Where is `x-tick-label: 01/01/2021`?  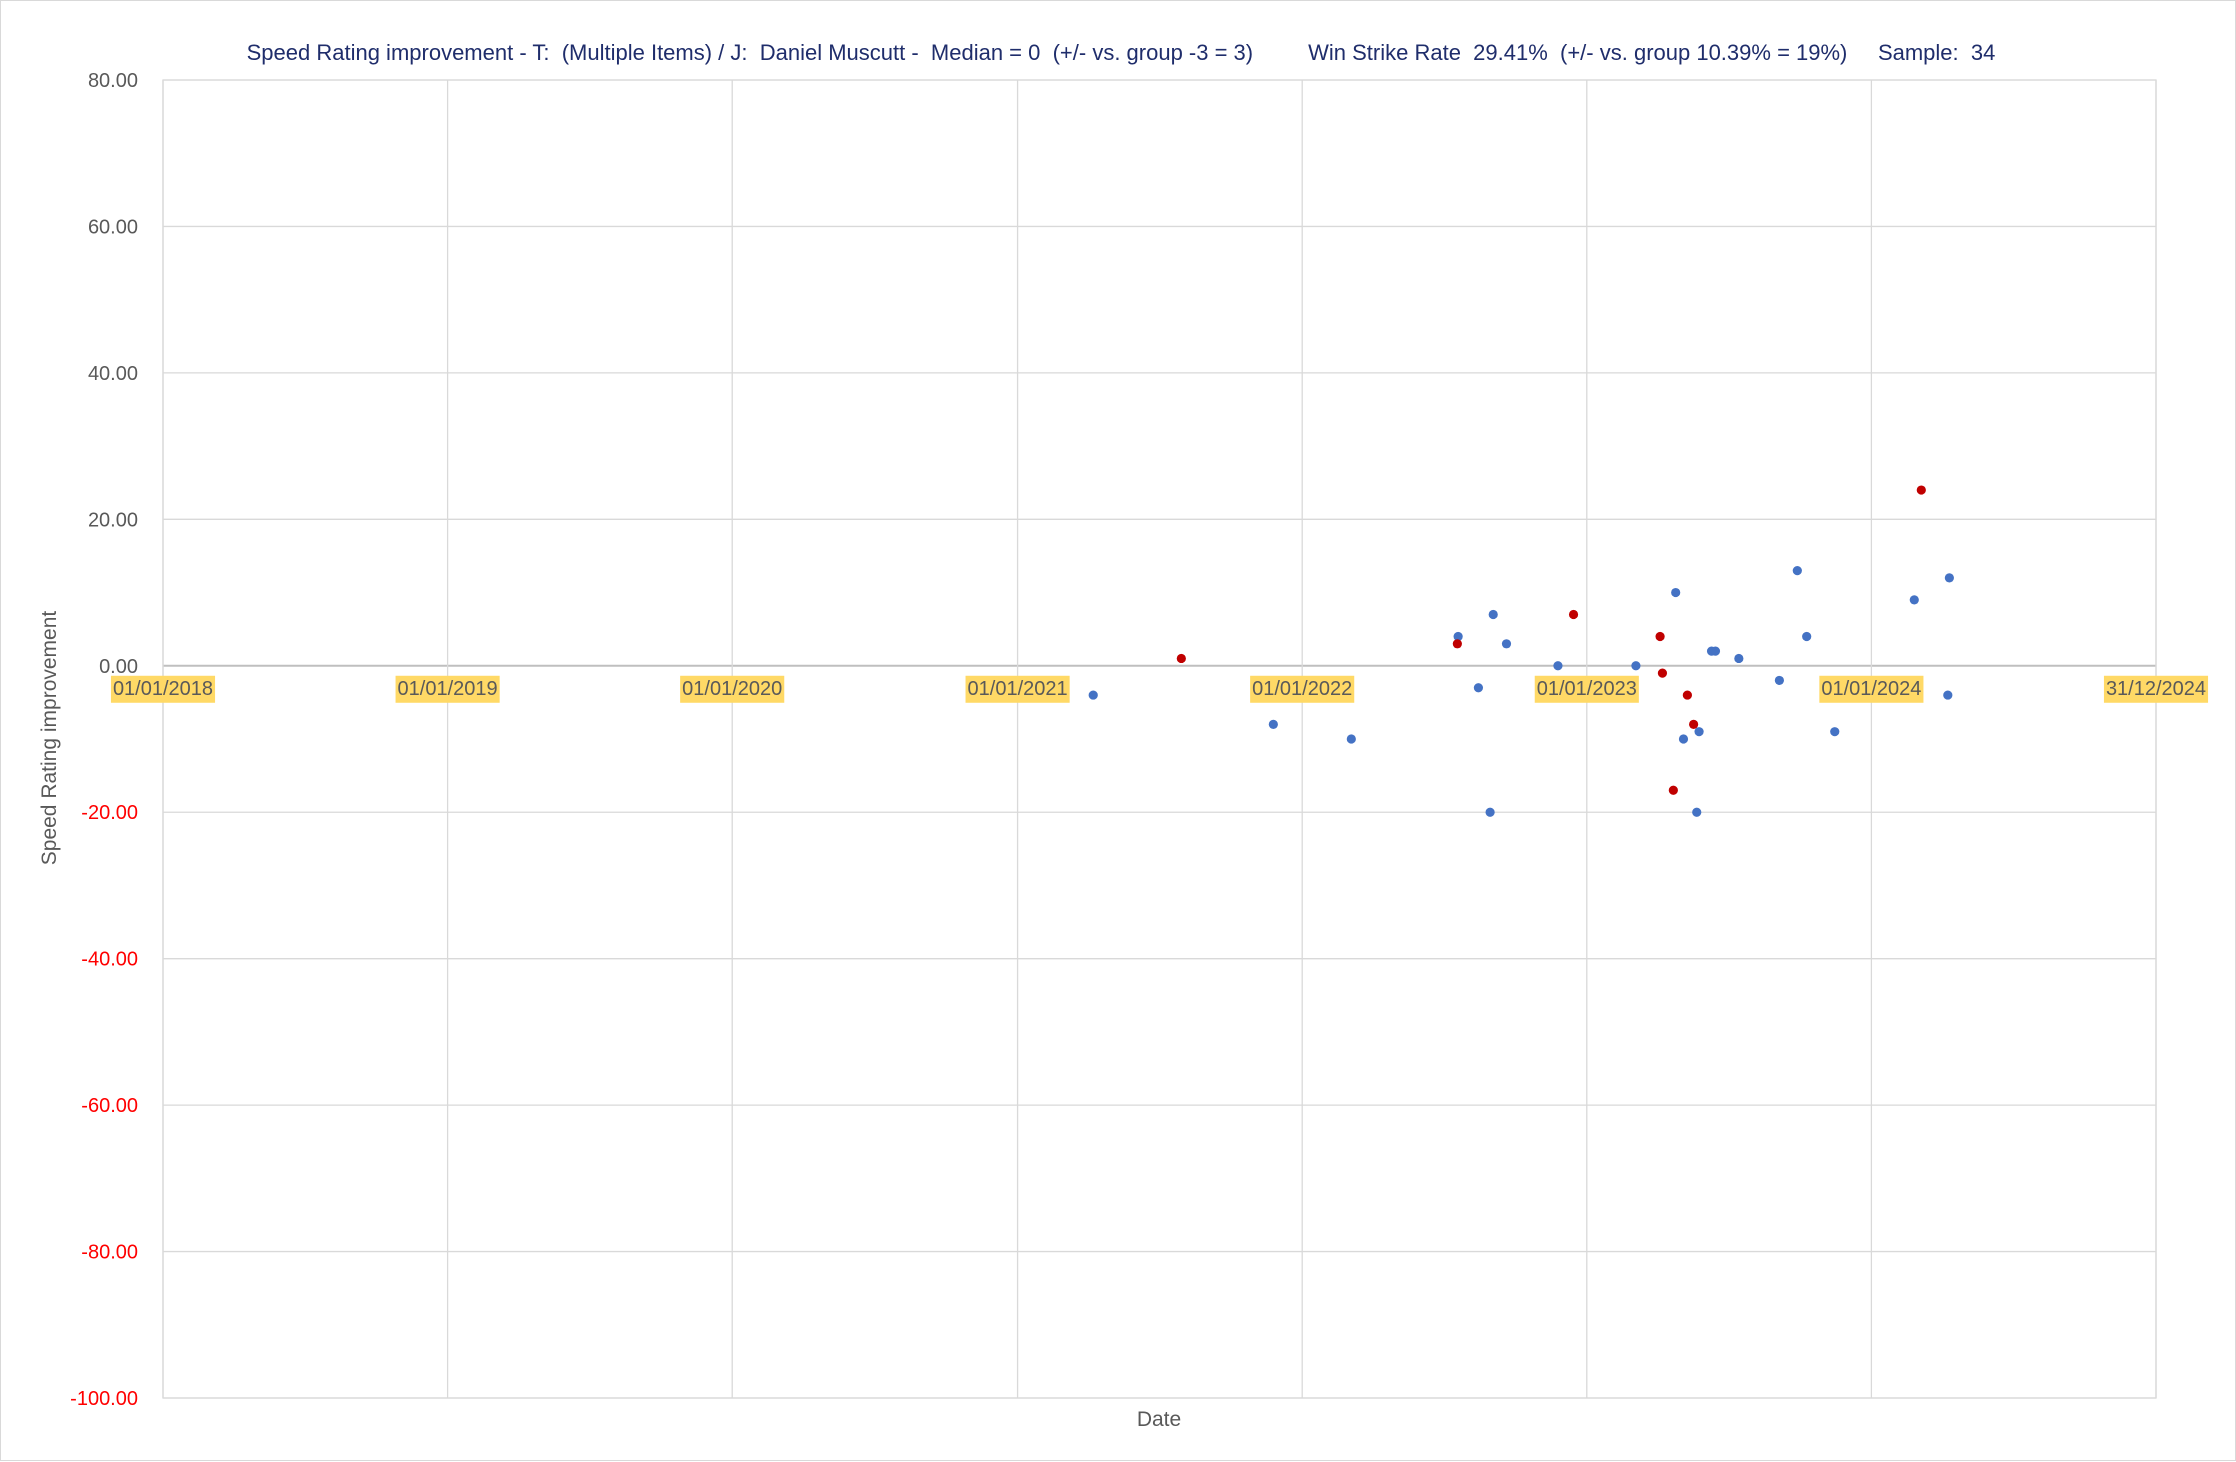 x-tick-label: 01/01/2021 is located at coordinates (1017, 689).